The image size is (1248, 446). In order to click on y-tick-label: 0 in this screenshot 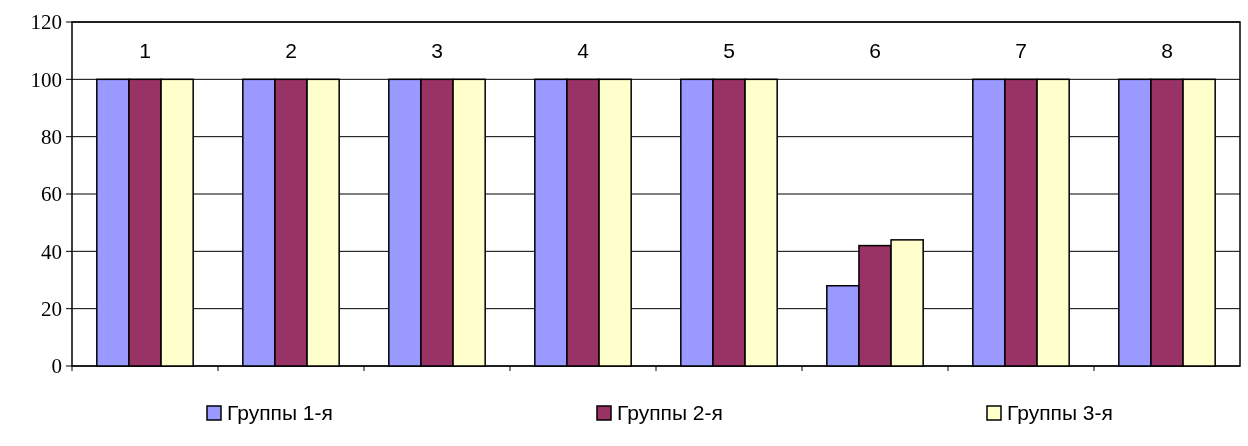, I will do `click(56, 366)`.